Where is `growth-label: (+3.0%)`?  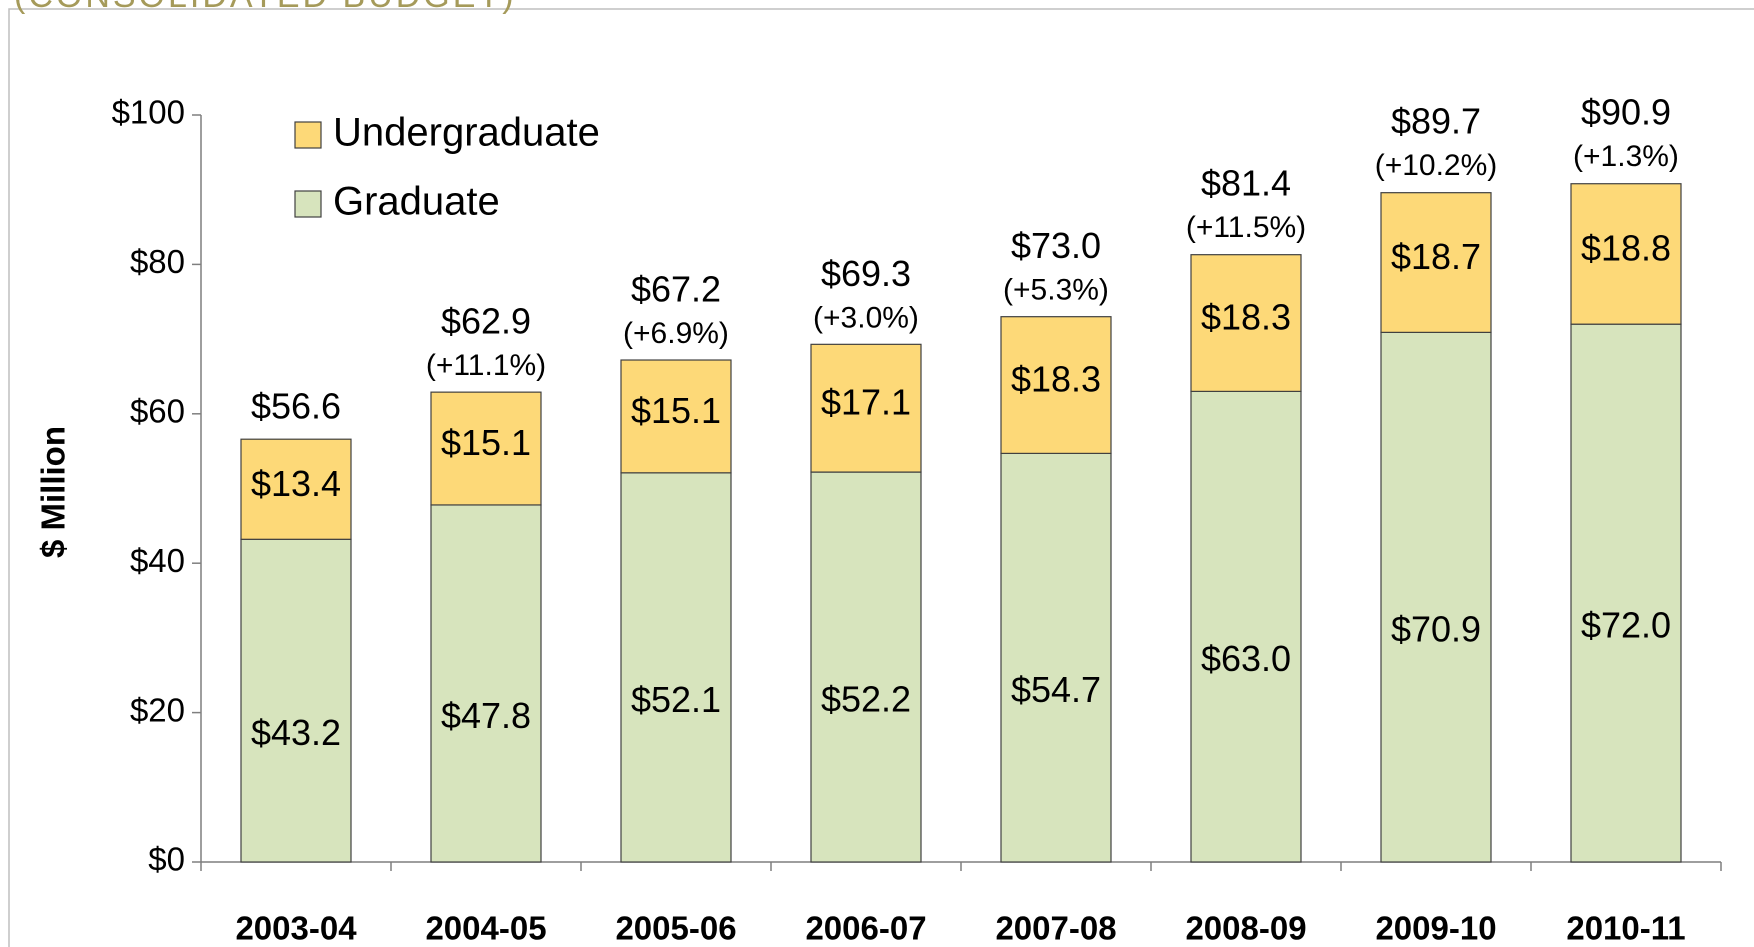 growth-label: (+3.0%) is located at coordinates (866, 317).